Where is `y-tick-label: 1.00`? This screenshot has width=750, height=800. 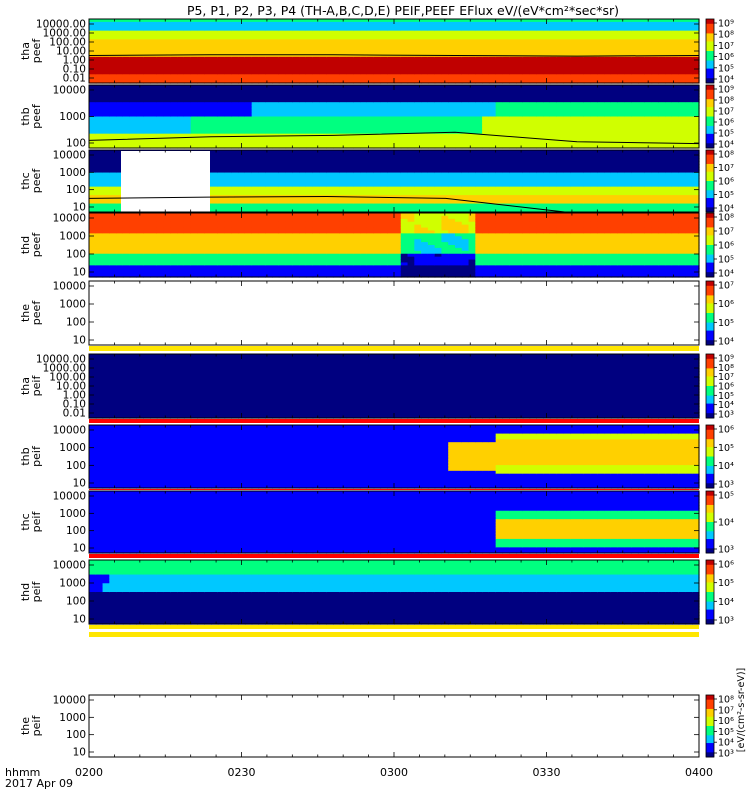 y-tick-label: 1.00 is located at coordinates (74, 61).